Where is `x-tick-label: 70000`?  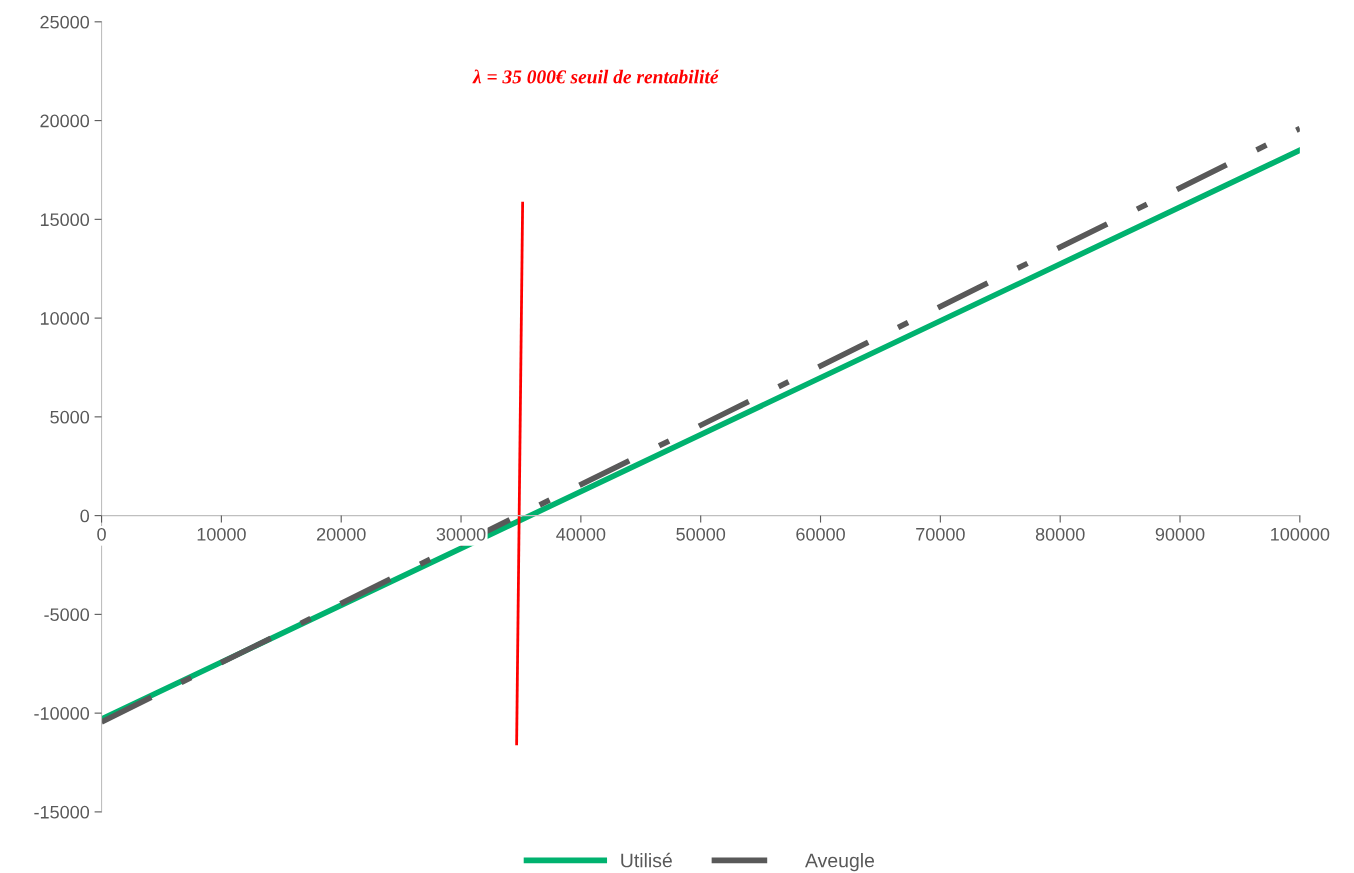 x-tick-label: 70000 is located at coordinates (940, 534).